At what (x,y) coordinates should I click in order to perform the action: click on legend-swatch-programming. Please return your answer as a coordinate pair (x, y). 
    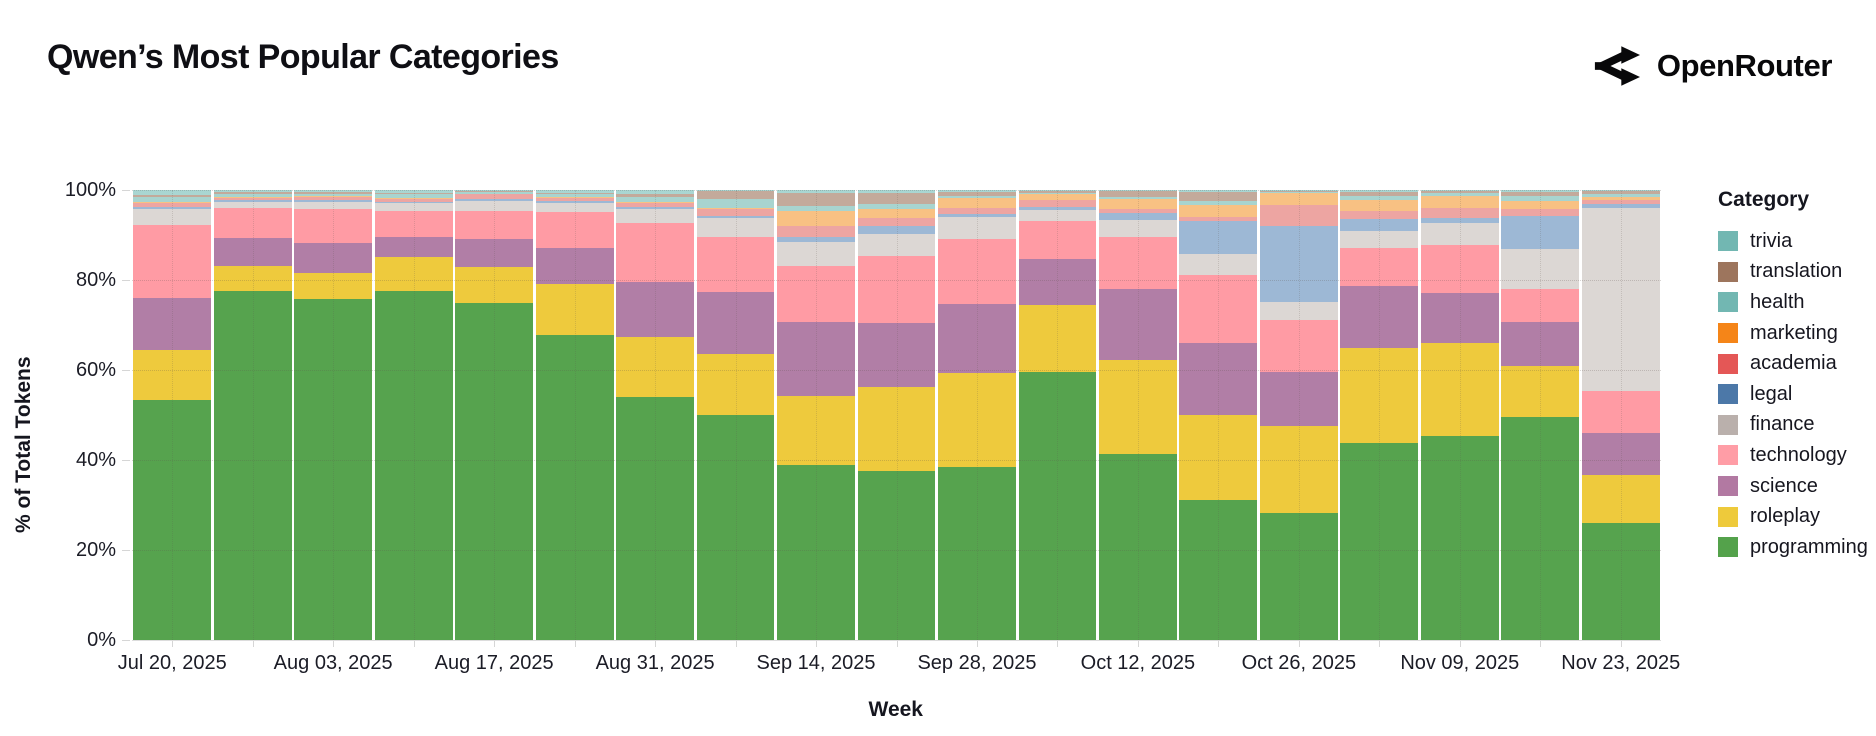
    Looking at the image, I should click on (1728, 547).